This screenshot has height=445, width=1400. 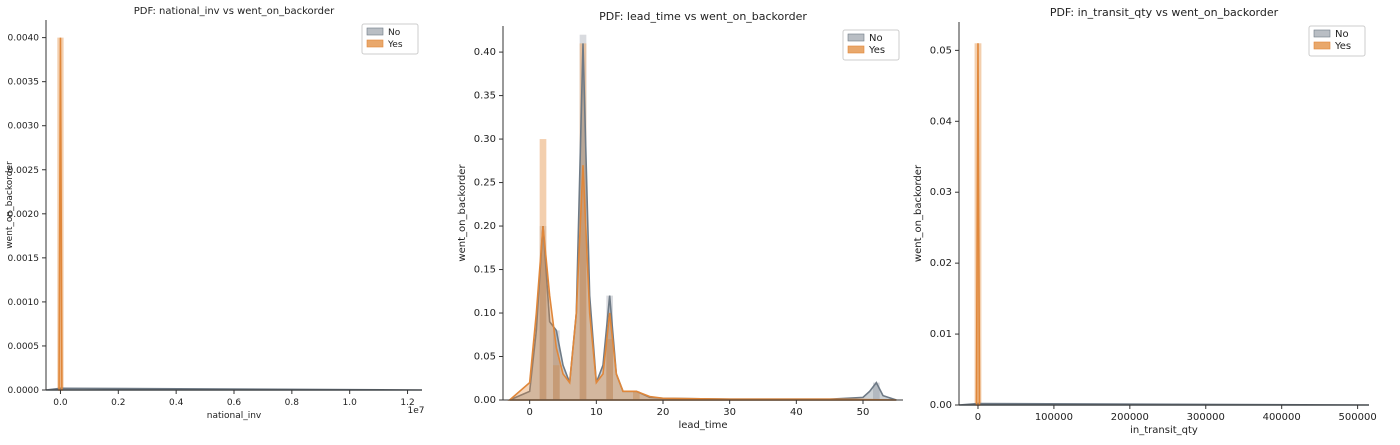 I want to click on x-tick-label: 1.2, so click(x=407, y=403).